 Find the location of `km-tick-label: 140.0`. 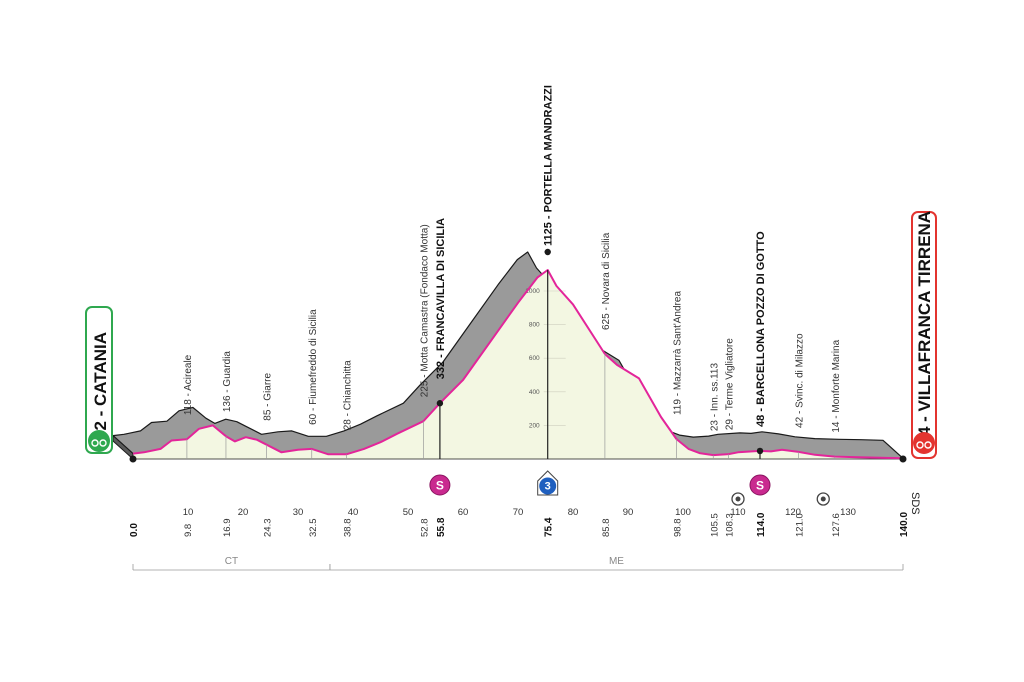

km-tick-label: 140.0 is located at coordinates (904, 524).